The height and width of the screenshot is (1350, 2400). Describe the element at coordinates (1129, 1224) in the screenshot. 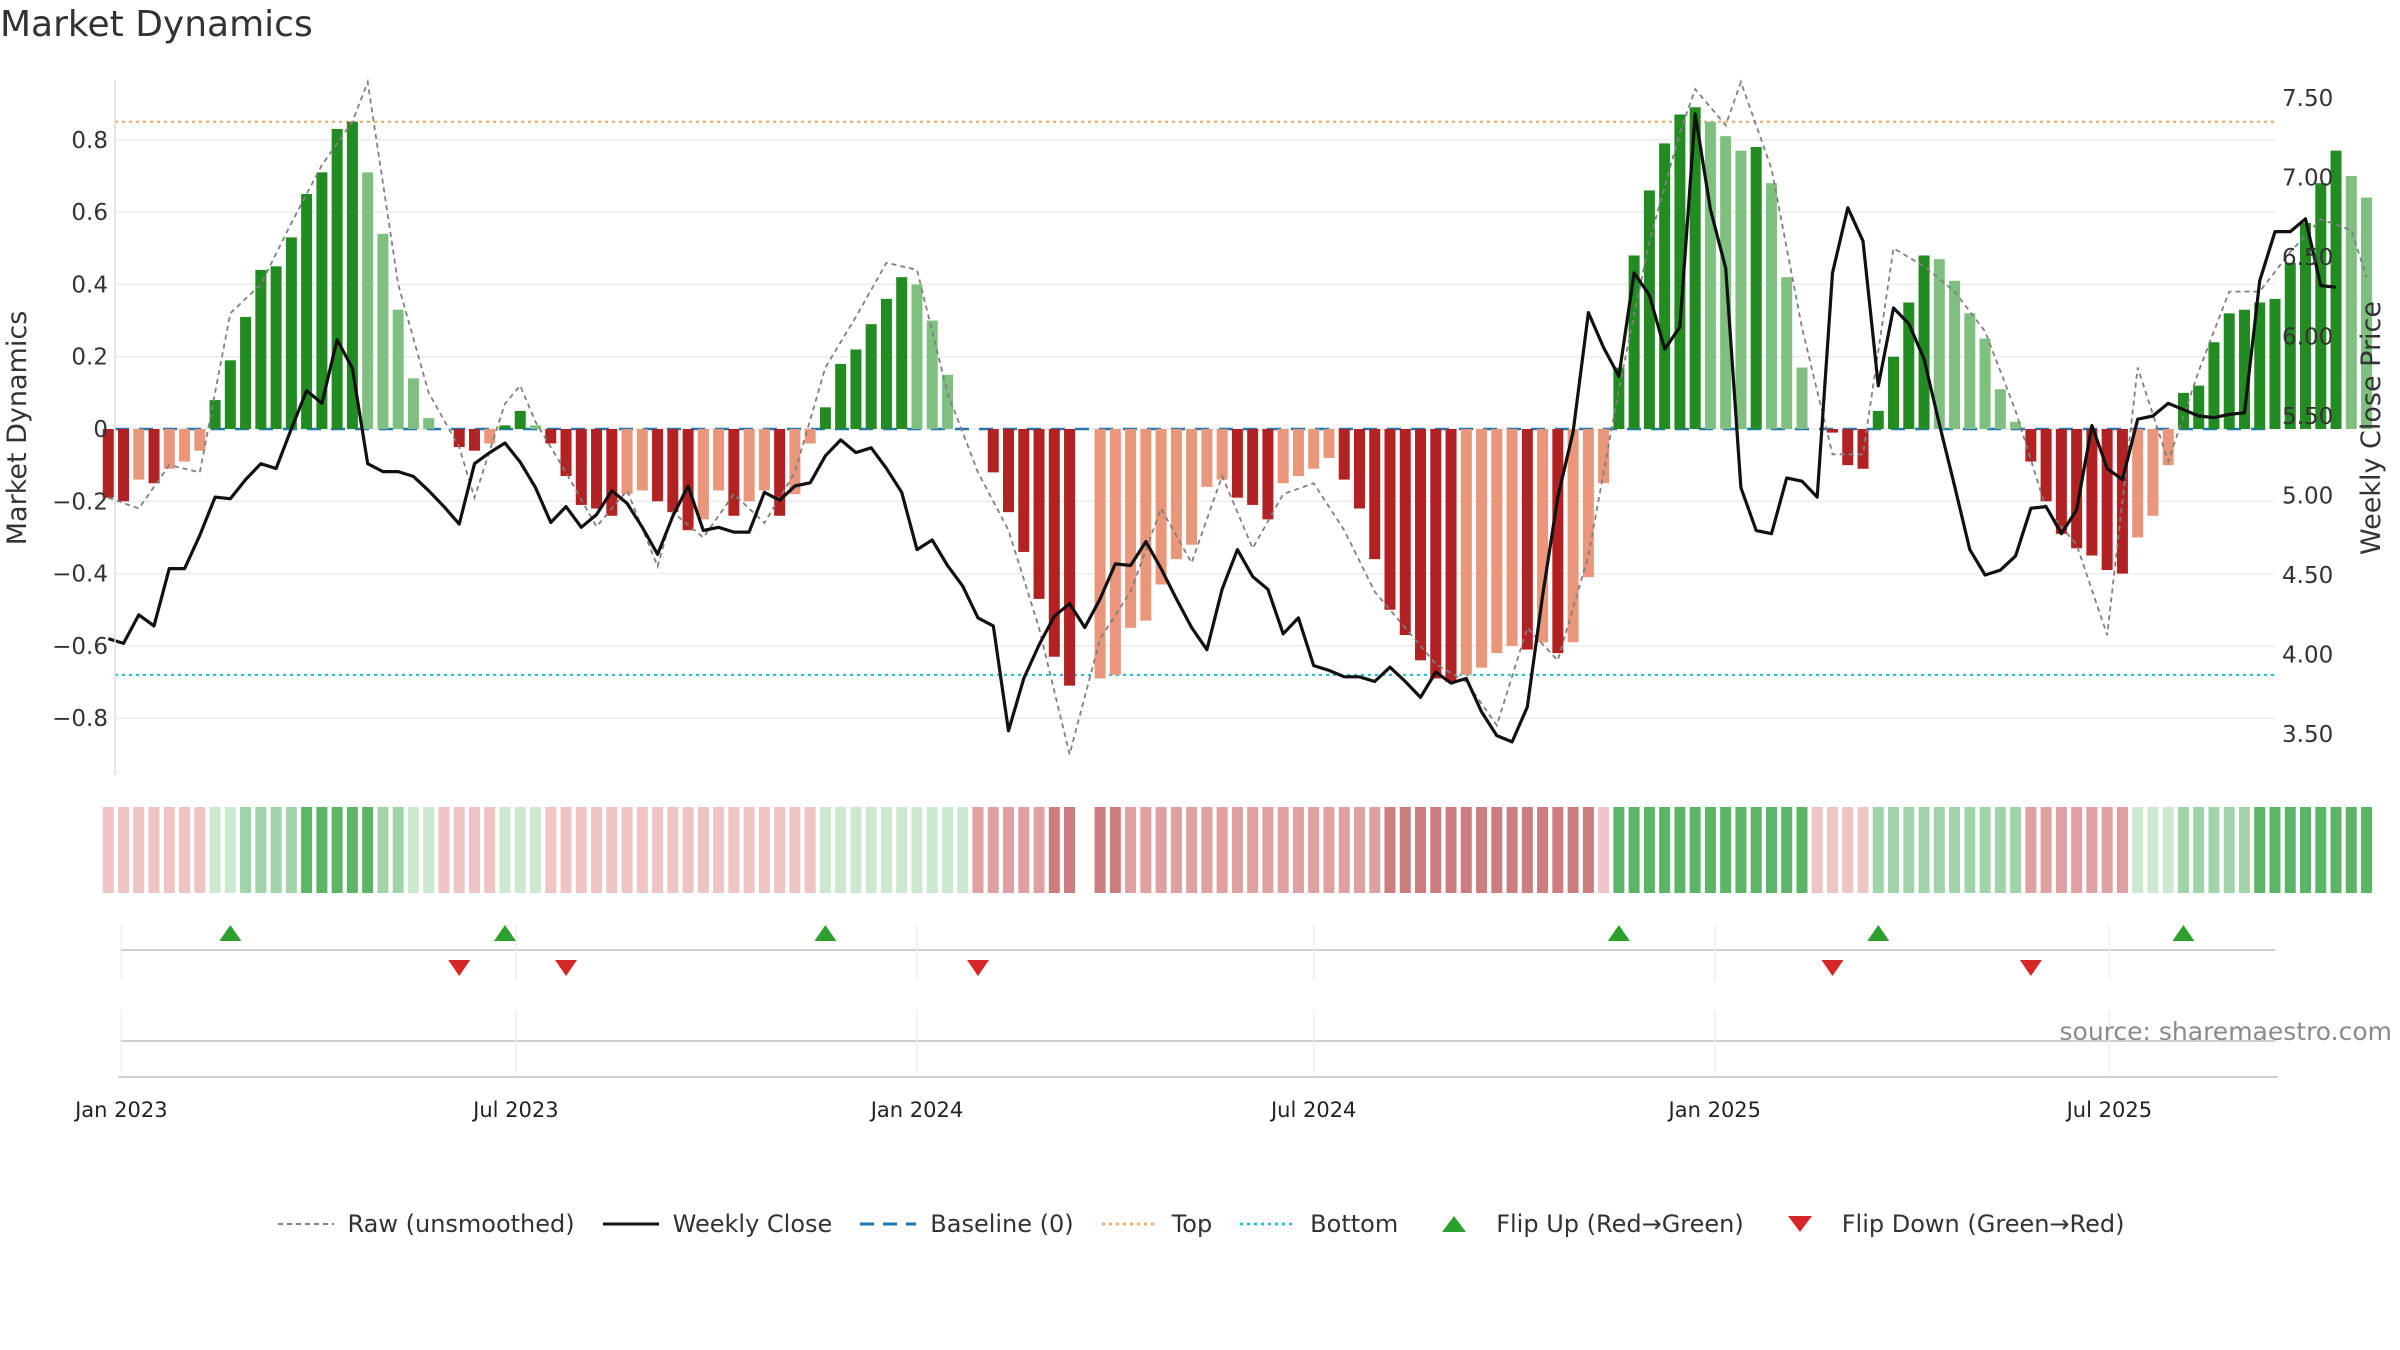

I see `orange-dotted-line-icon` at that location.